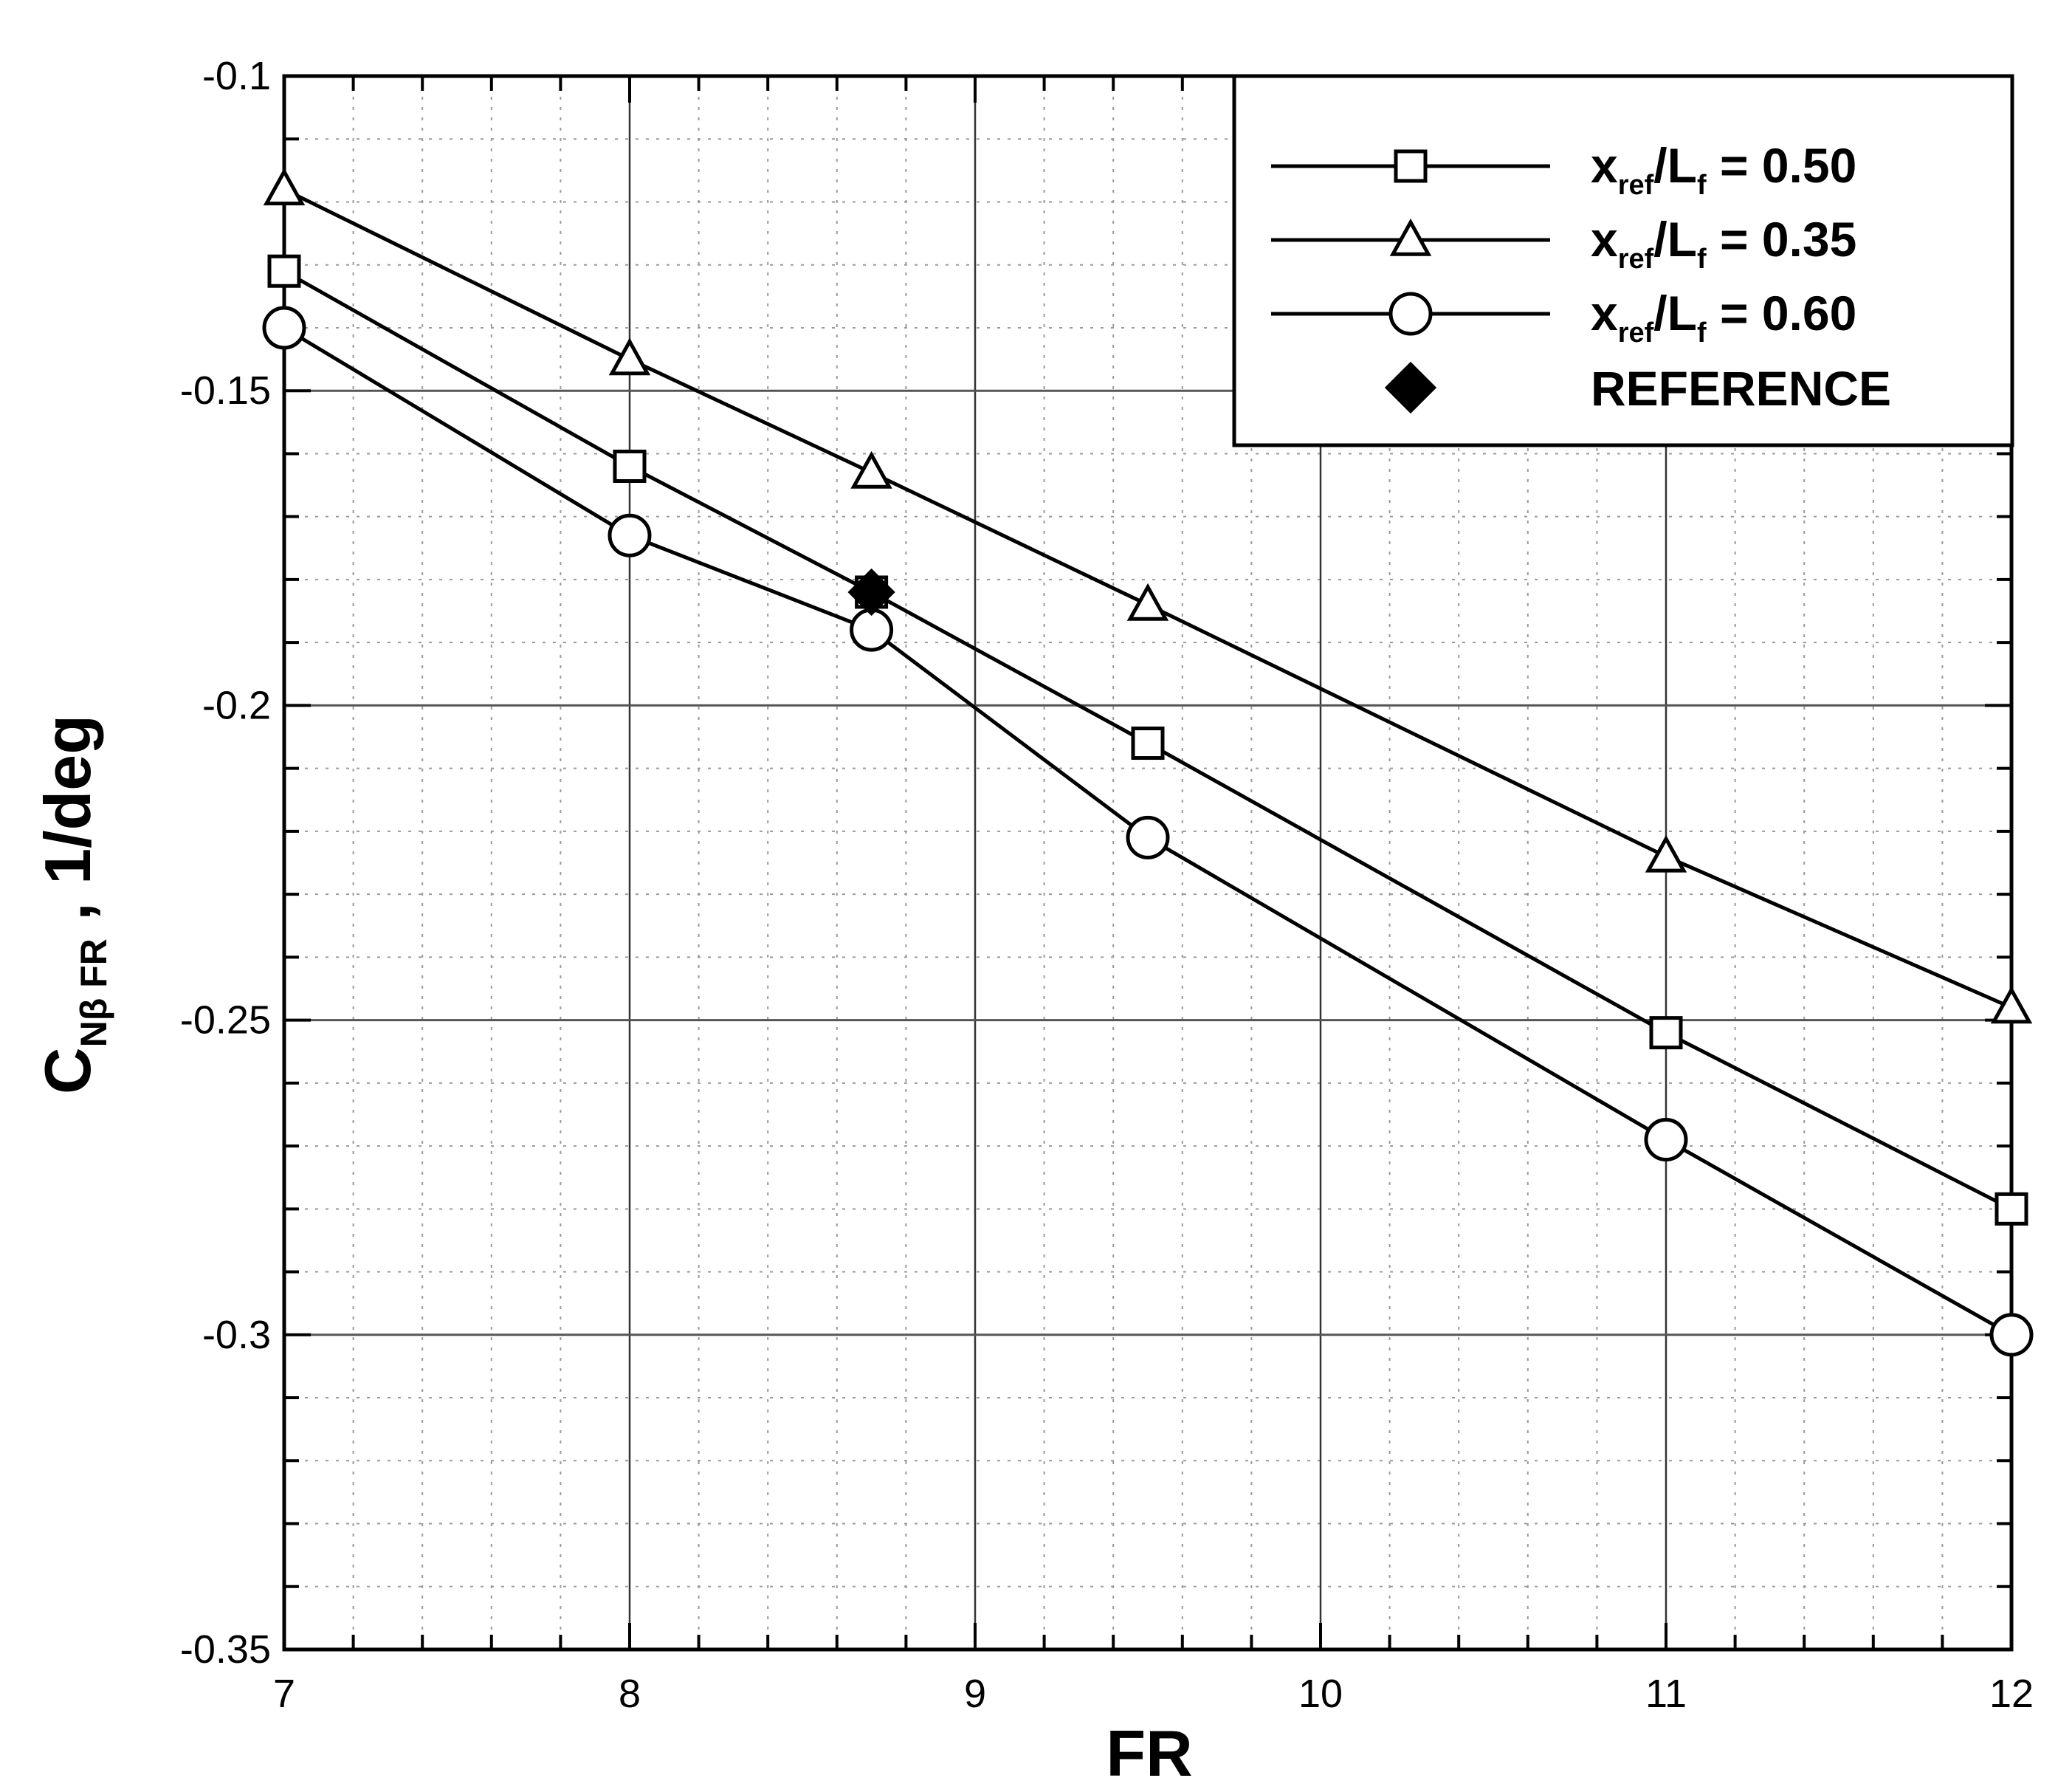  What do you see at coordinates (2012, 1694) in the screenshot?
I see `x-tick-label: 12` at bounding box center [2012, 1694].